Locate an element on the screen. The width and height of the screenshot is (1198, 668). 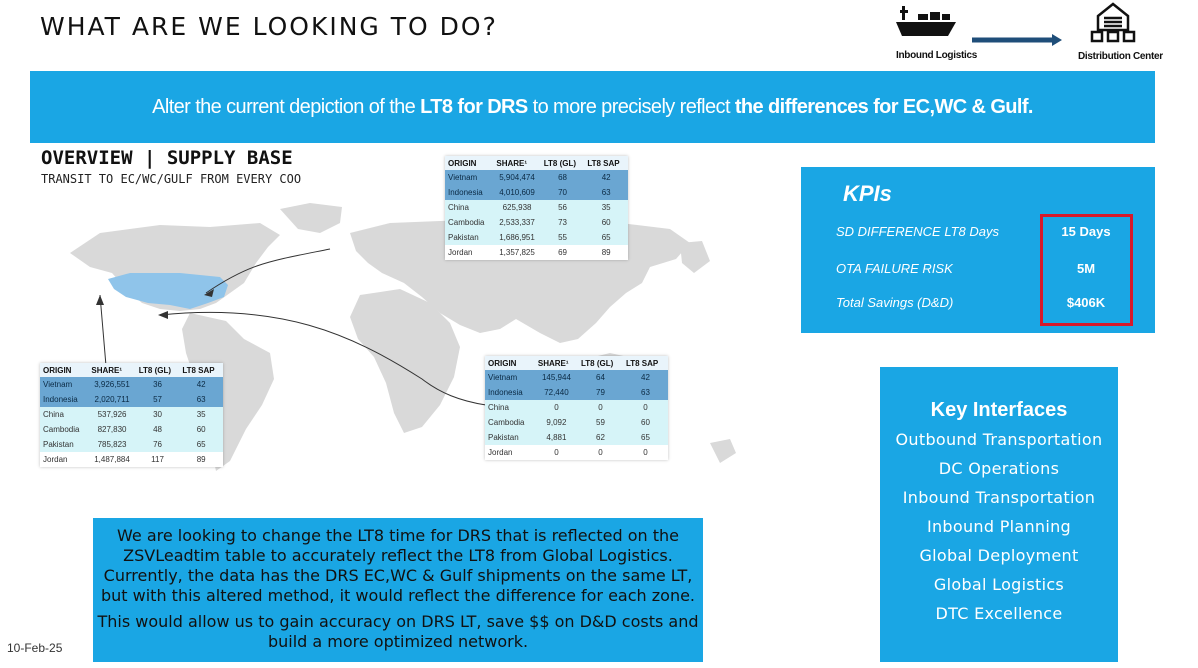
list-item: DC Operations is located at coordinates (999, 468).